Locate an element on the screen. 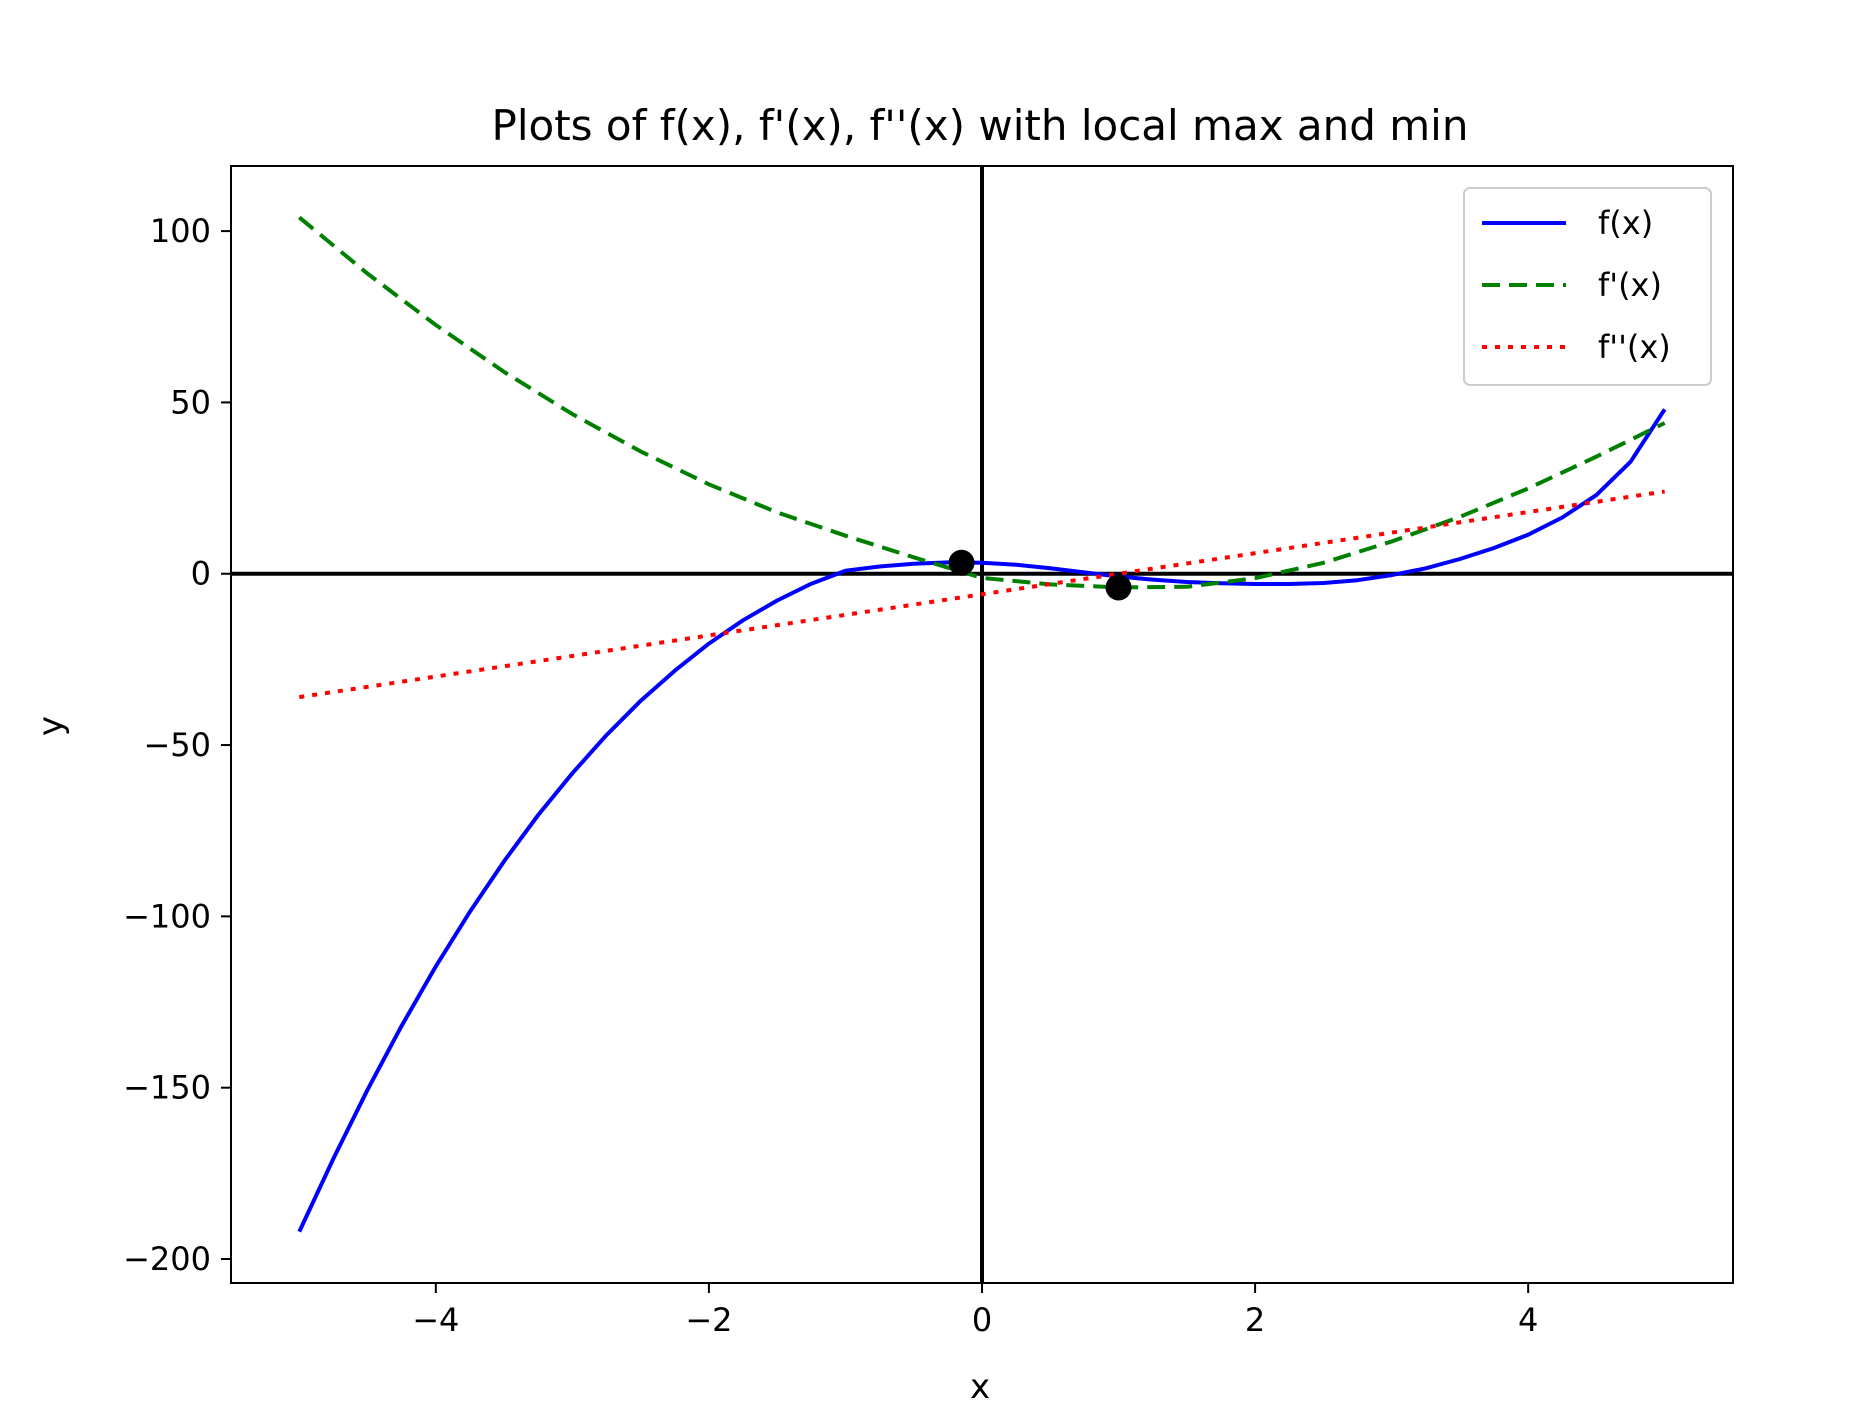 Image resolution: width=1865 pixels, height=1420 pixels. legend-box is located at coordinates (1587, 286).